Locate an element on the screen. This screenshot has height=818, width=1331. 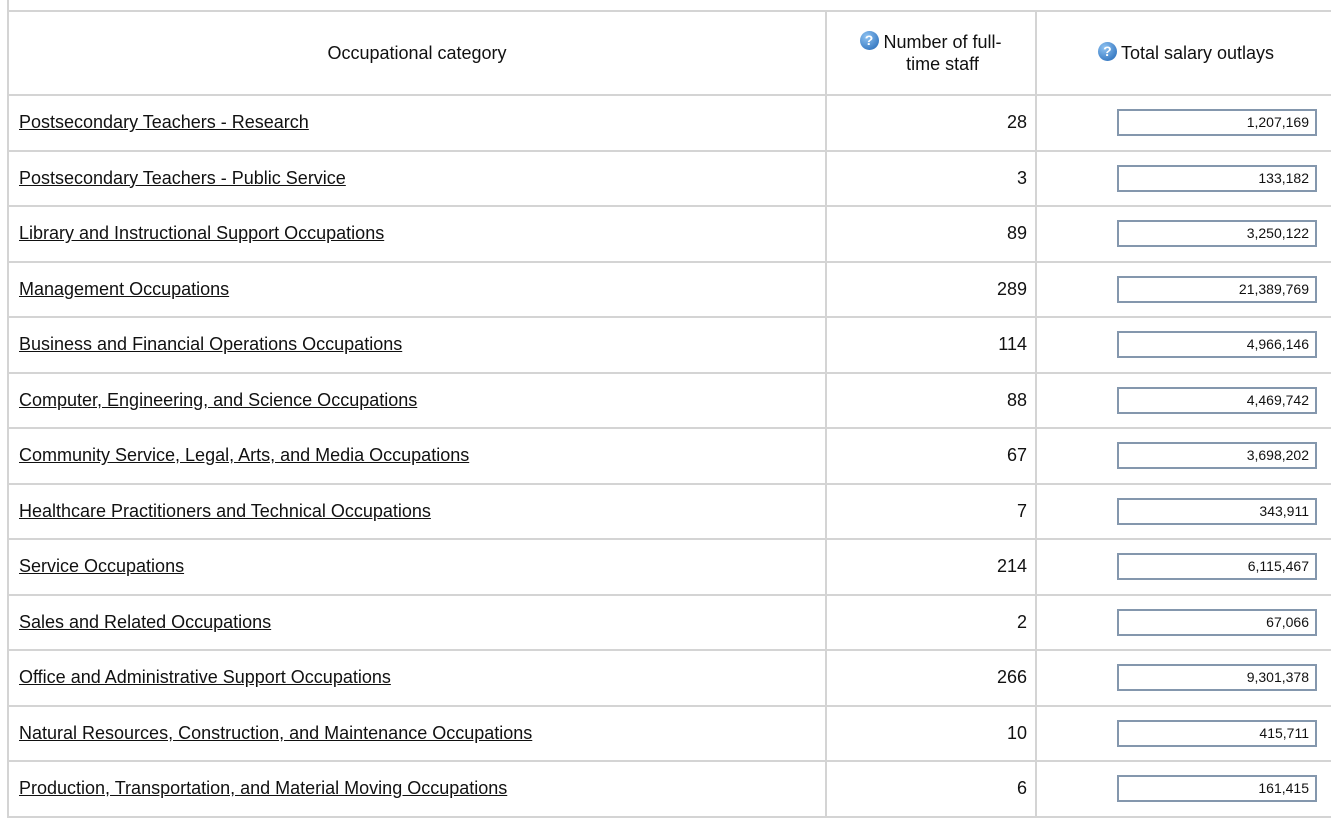
salary-box: 21,389,769 is located at coordinates (1217, 289).